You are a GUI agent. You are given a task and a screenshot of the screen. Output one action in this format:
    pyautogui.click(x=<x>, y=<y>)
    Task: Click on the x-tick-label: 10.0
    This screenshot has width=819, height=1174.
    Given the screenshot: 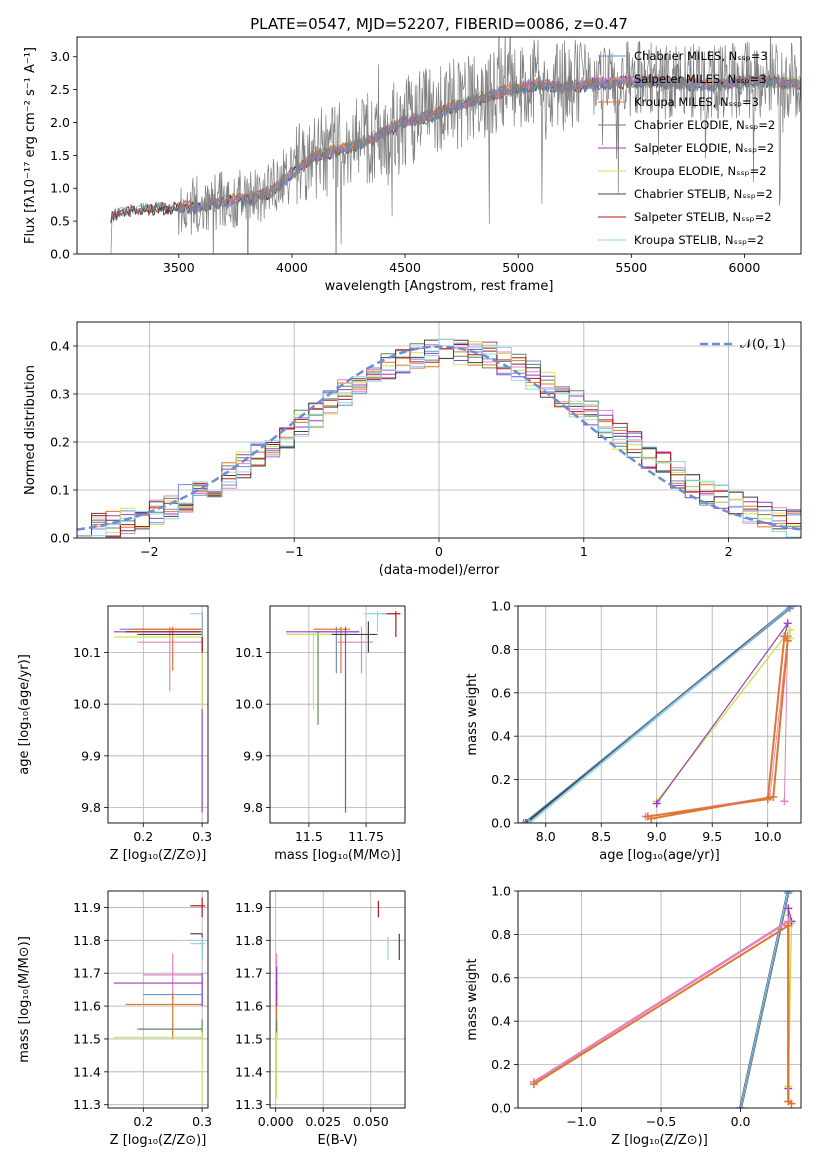 What is the action you would take?
    pyautogui.click(x=768, y=836)
    